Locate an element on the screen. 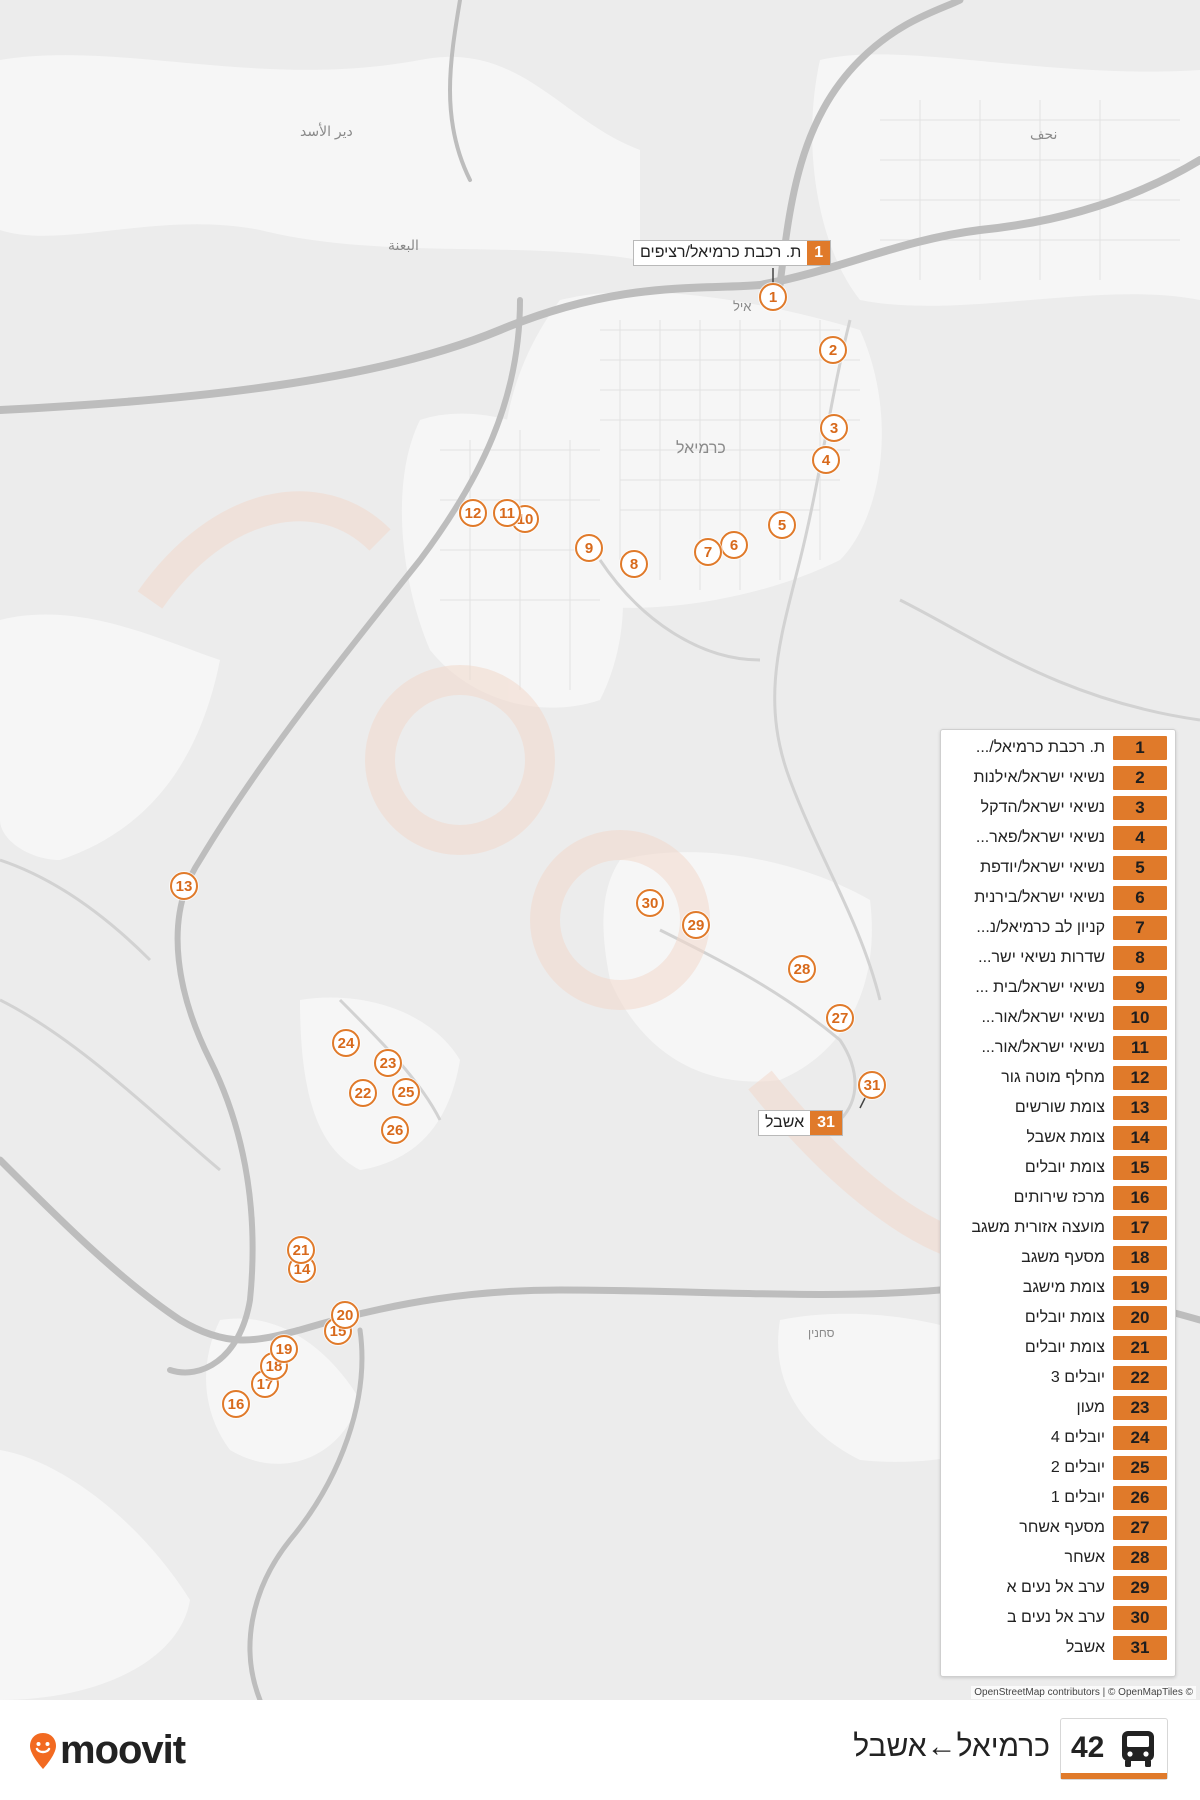 This screenshot has height=1800, width=1200. stop-pin-9: 9 is located at coordinates (589, 548).